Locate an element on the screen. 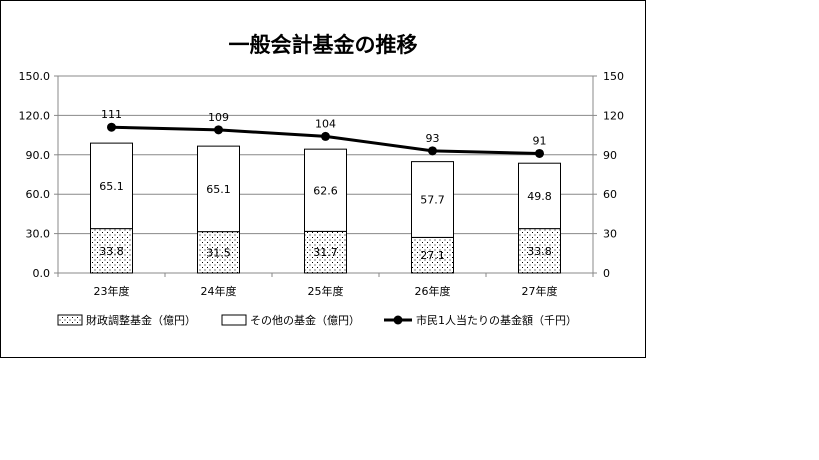 Image resolution: width=819 pixels, height=460 pixels. y-left-tick-label: 0.0 is located at coordinates (42, 273).